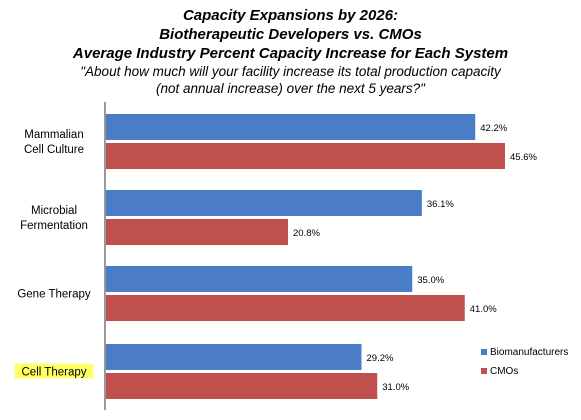 This screenshot has width=581, height=420. What do you see at coordinates (290, 34) in the screenshot?
I see `chart-title-line-2: Biotherapeutic Developers vs. CMOs` at bounding box center [290, 34].